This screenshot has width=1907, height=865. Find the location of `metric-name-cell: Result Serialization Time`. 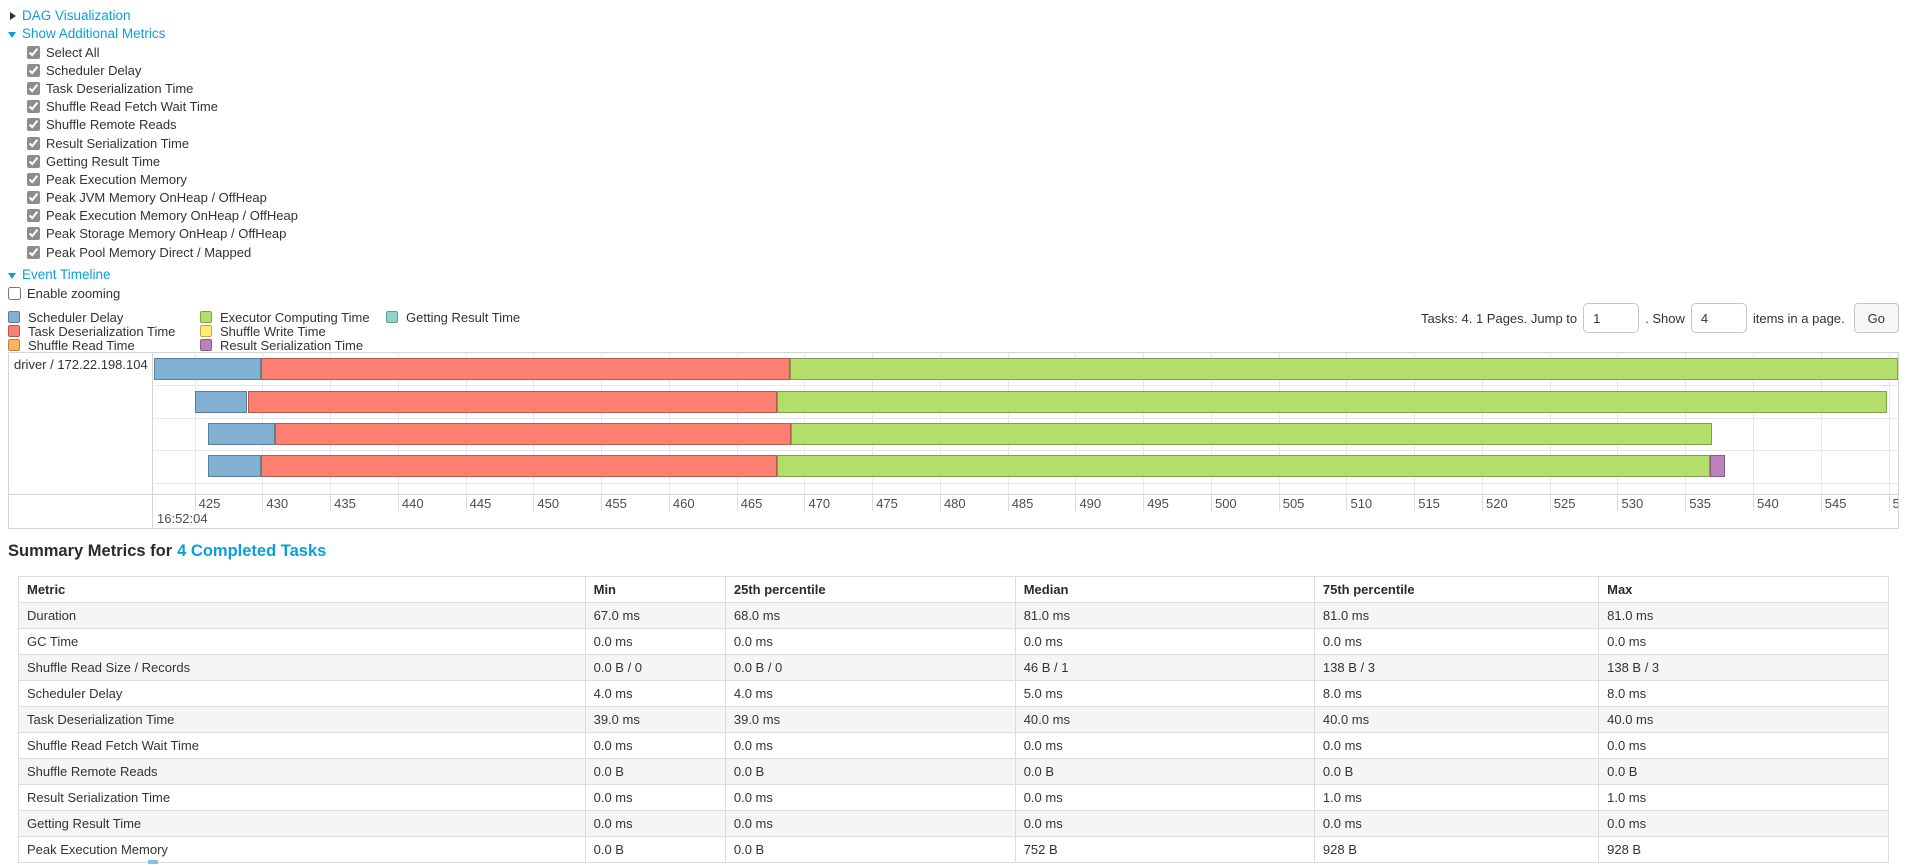

metric-name-cell: Result Serialization Time is located at coordinates (302, 798).